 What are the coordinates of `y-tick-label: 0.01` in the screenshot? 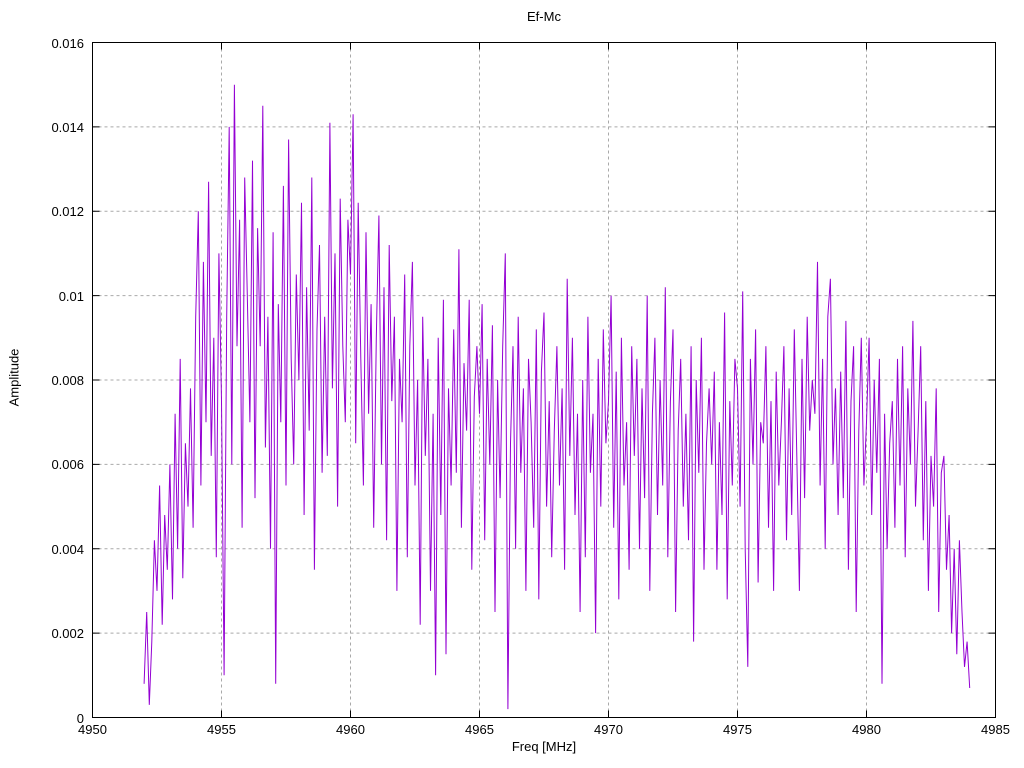 It's located at (71, 296).